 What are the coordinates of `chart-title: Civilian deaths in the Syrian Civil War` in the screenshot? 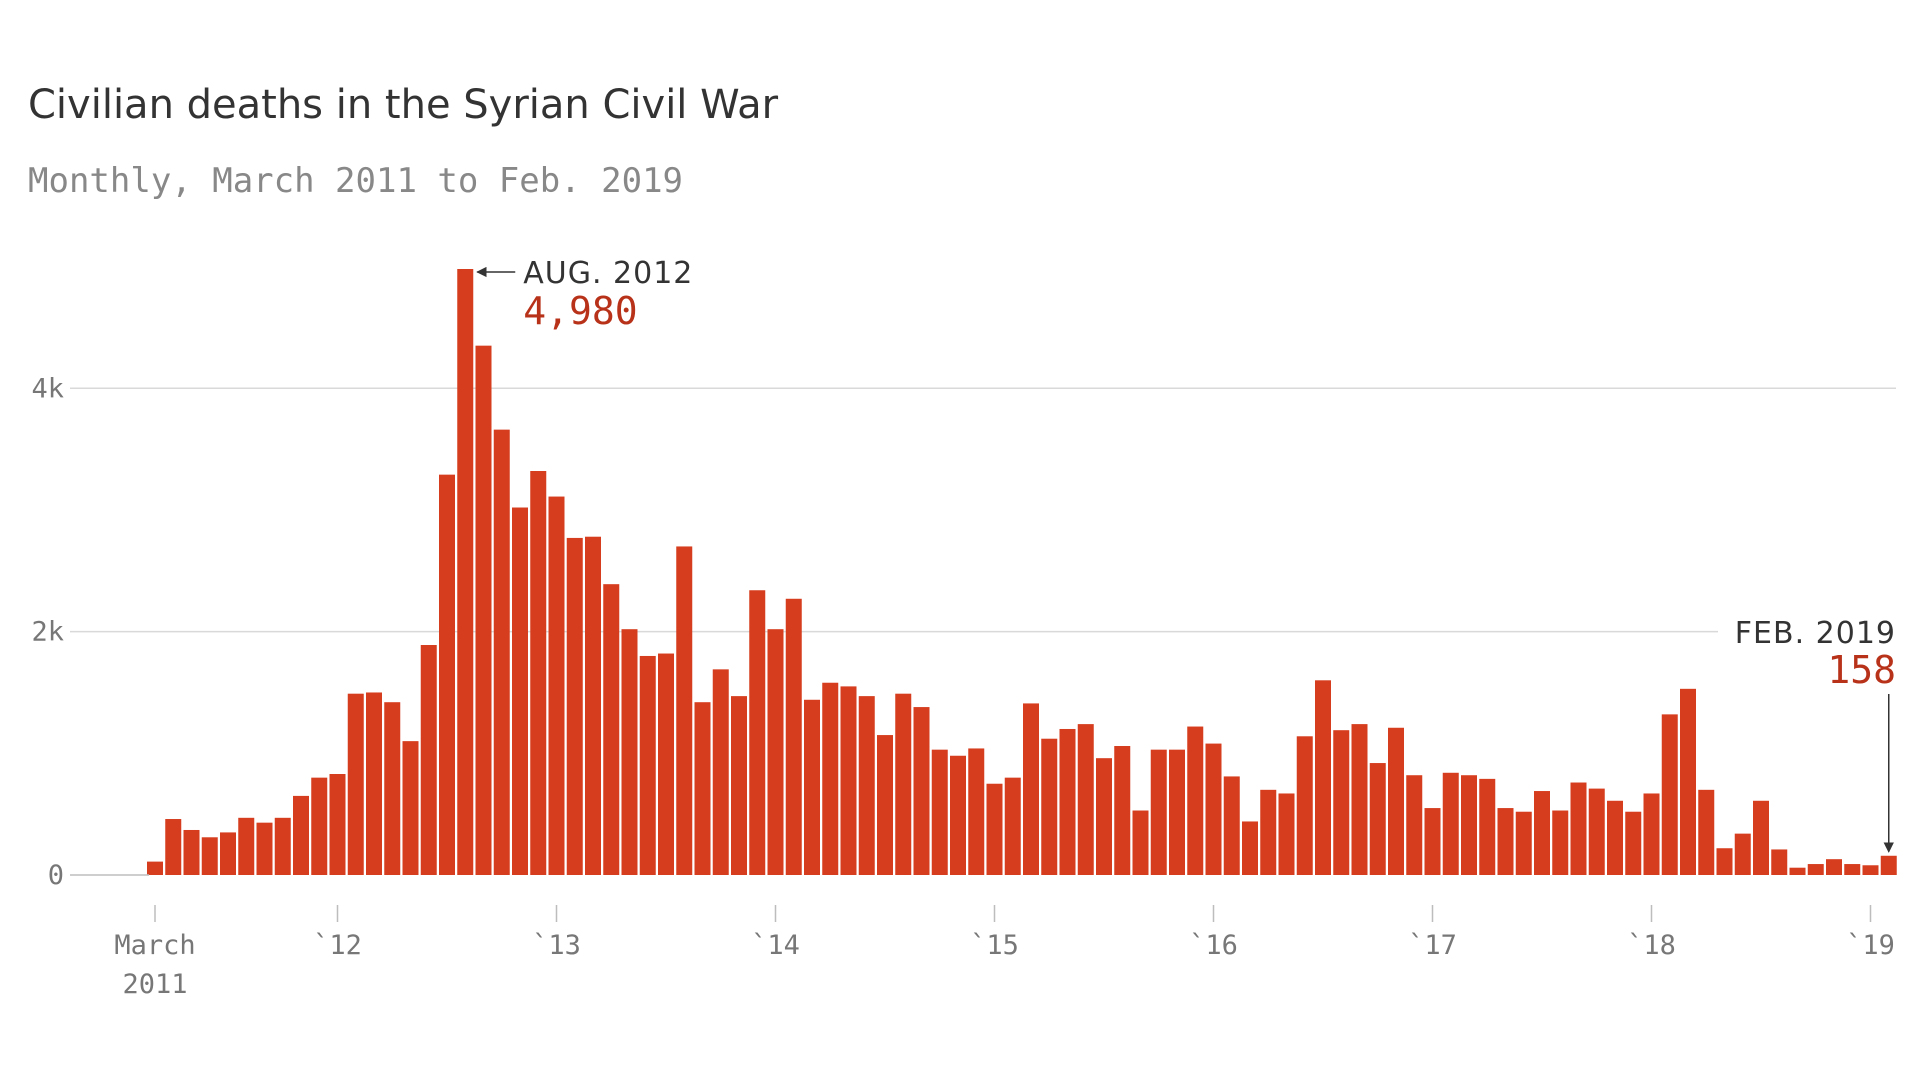 It's located at (403, 105).